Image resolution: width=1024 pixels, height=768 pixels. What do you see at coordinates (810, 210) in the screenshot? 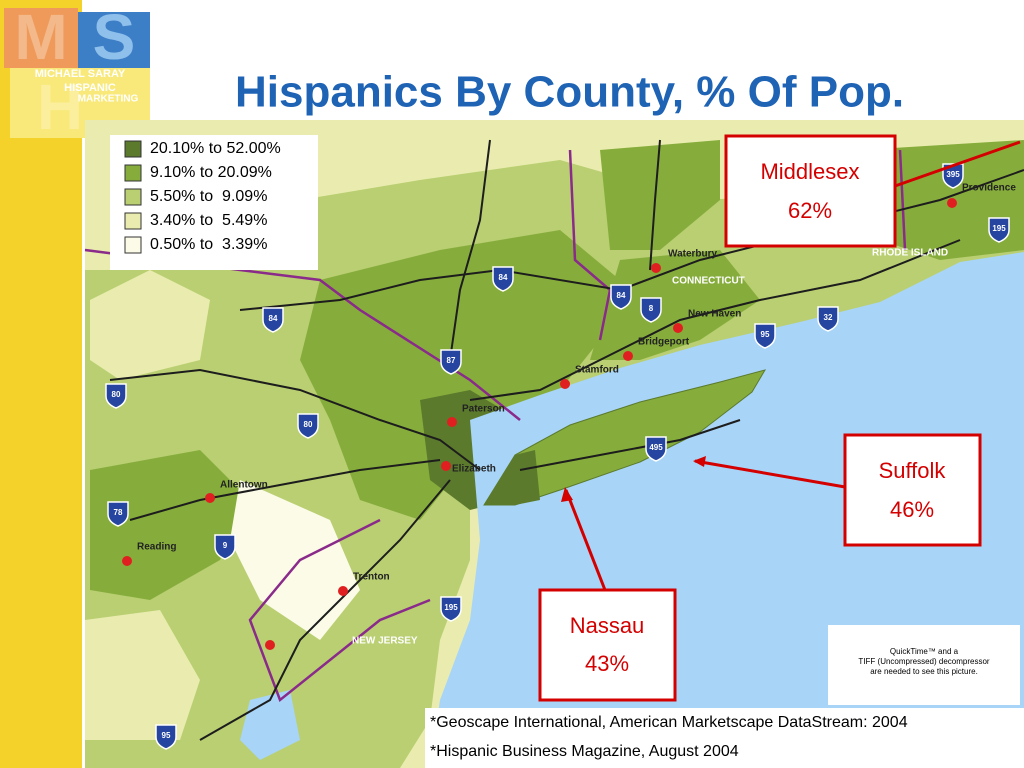
I see `callout-value: 62%` at bounding box center [810, 210].